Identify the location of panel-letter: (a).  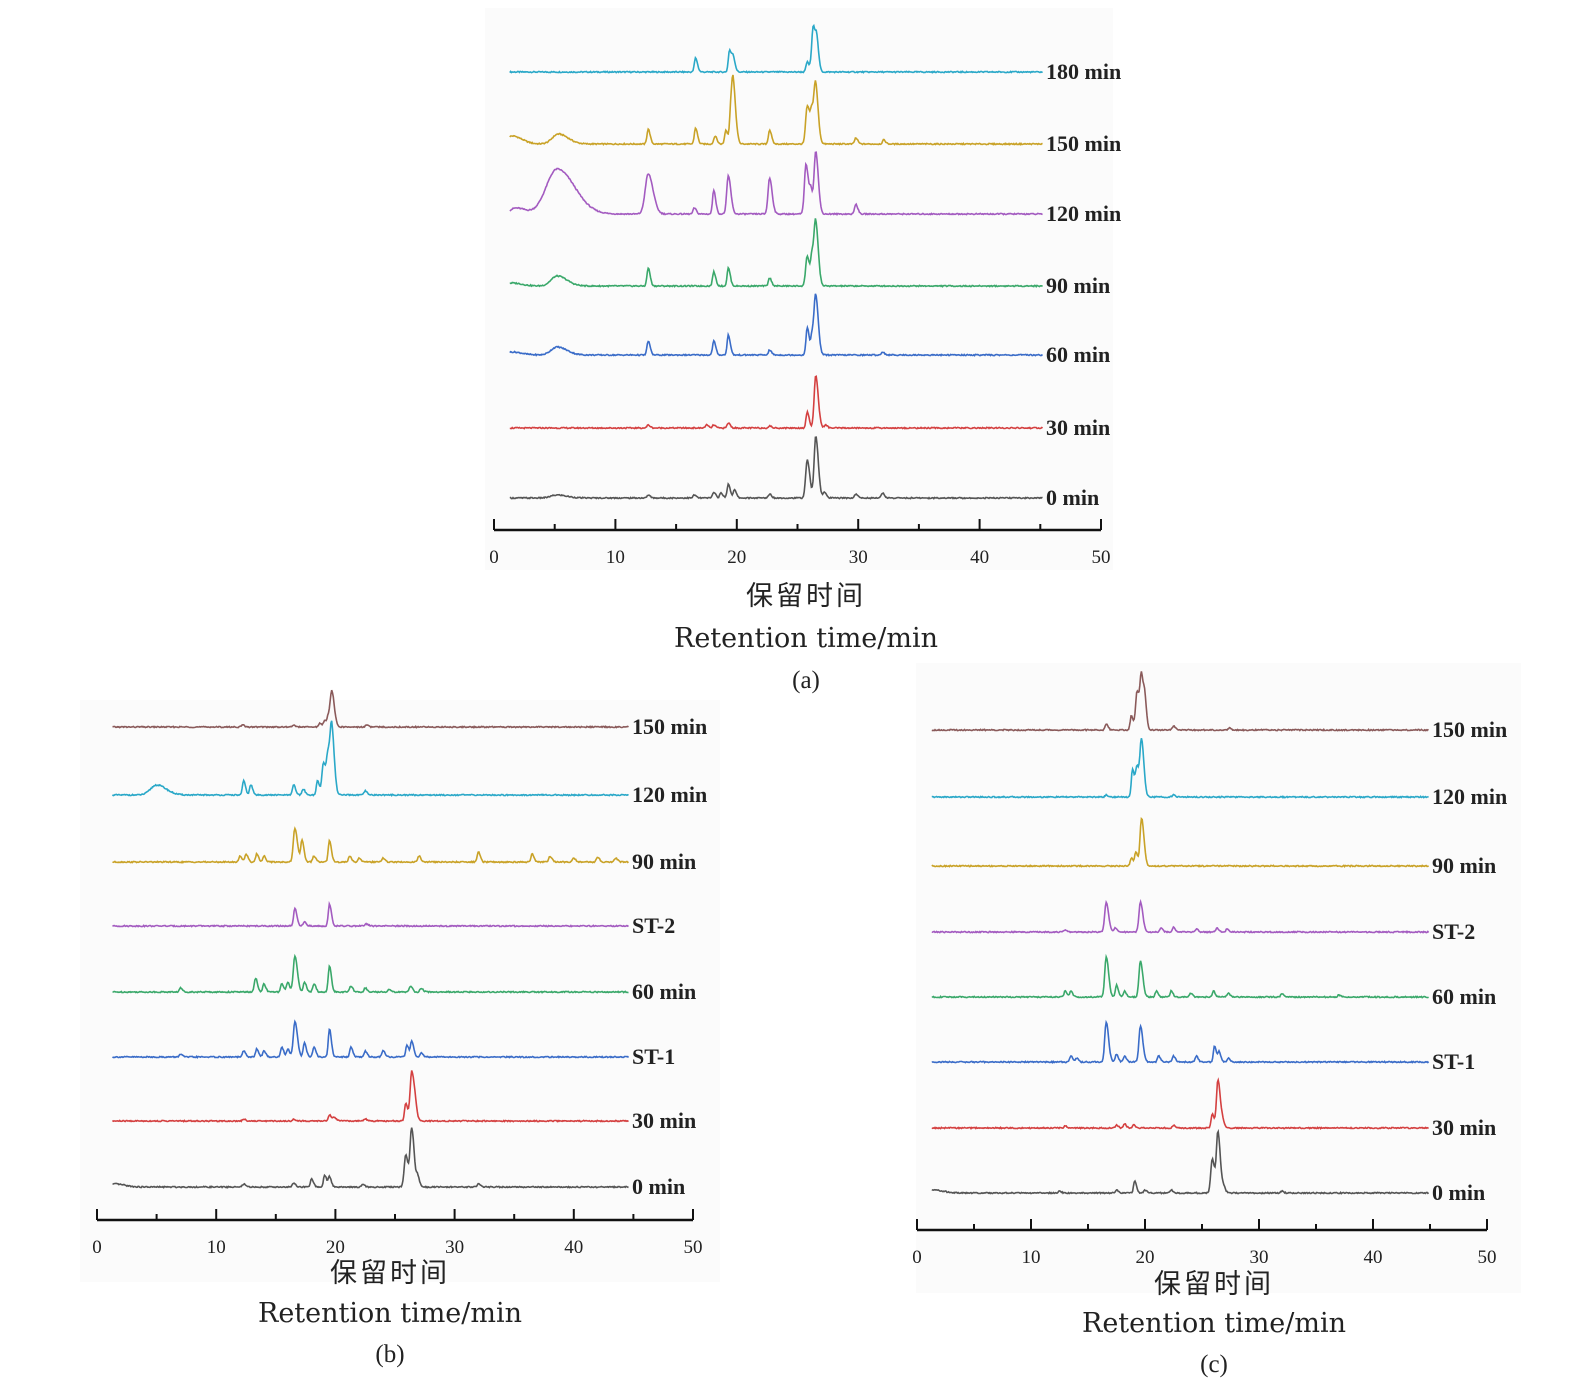
(806, 680).